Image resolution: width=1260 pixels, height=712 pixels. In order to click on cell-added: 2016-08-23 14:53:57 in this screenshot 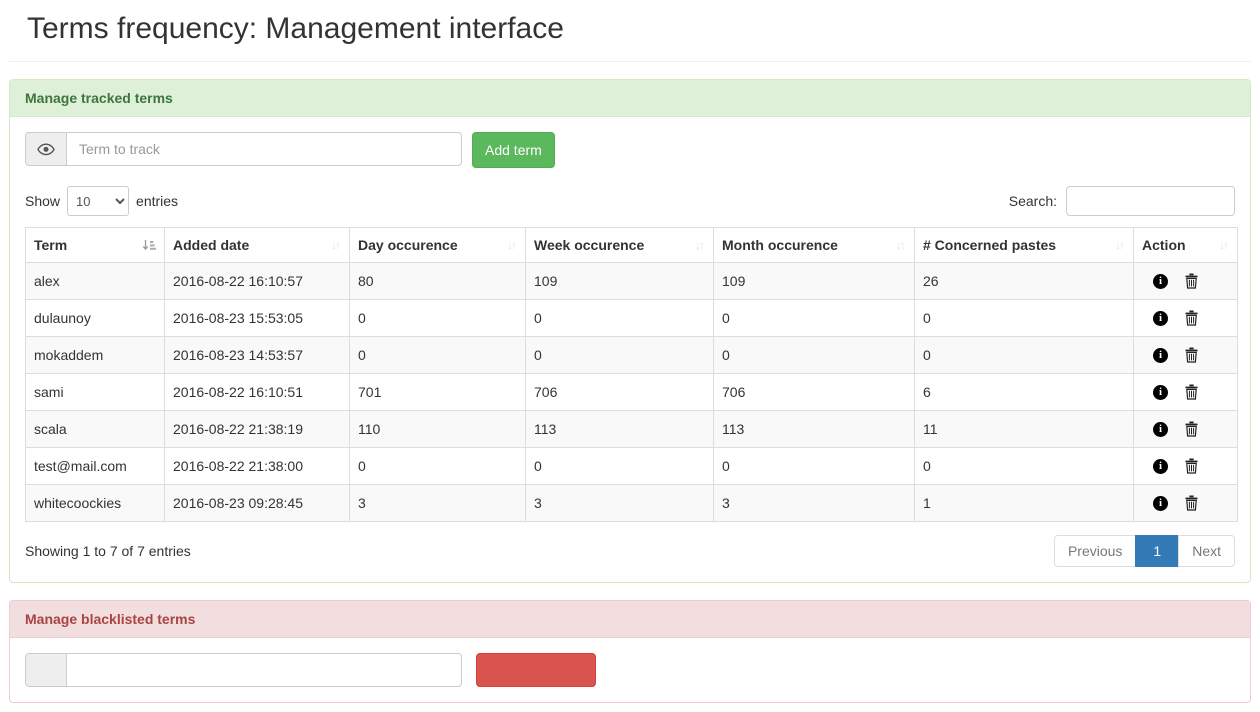, I will do `click(257, 355)`.